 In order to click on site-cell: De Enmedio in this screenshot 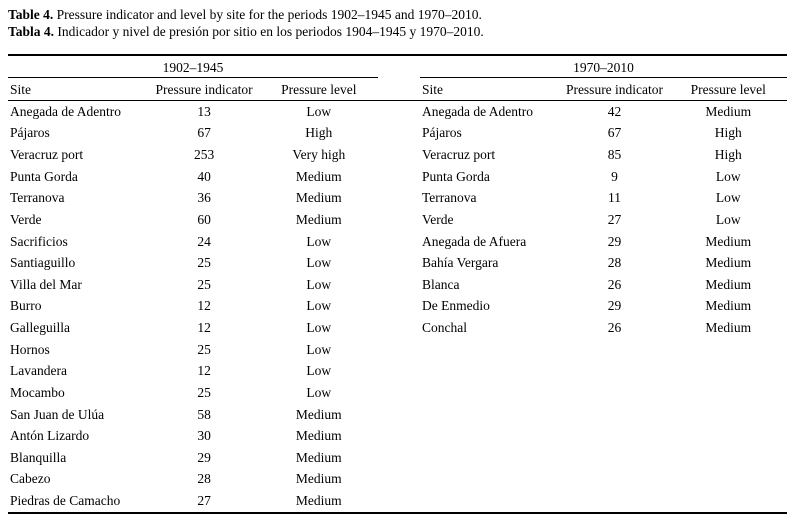, I will do `click(456, 306)`.